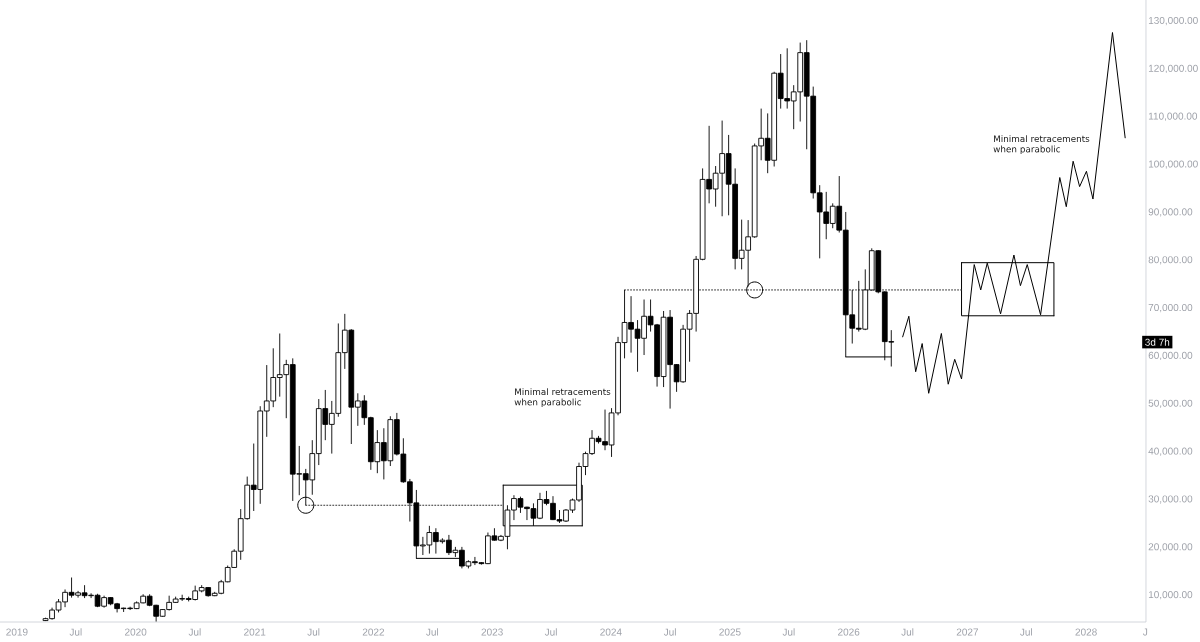 The width and height of the screenshot is (1200, 642). I want to click on x-tick-label: 2019, so click(17, 632).